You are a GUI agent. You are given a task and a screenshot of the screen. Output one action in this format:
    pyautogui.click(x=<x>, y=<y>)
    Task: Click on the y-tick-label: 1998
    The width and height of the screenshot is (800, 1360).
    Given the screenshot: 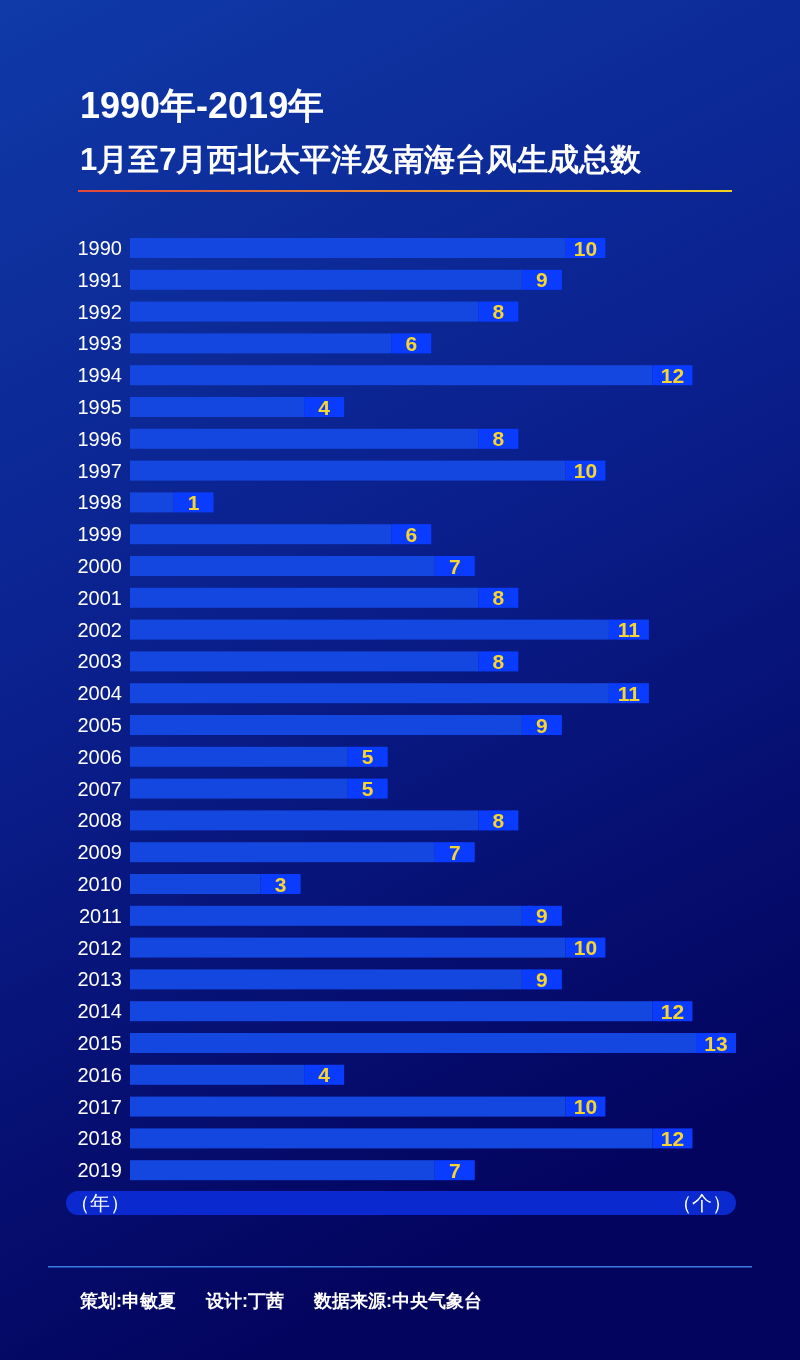 What is the action you would take?
    pyautogui.click(x=99, y=502)
    